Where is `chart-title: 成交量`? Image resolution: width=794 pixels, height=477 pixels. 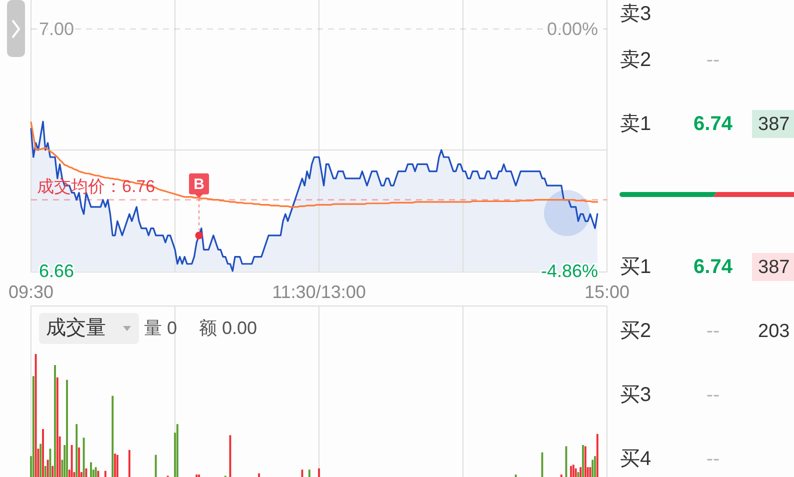
chart-title: 成交量 is located at coordinates (76, 328).